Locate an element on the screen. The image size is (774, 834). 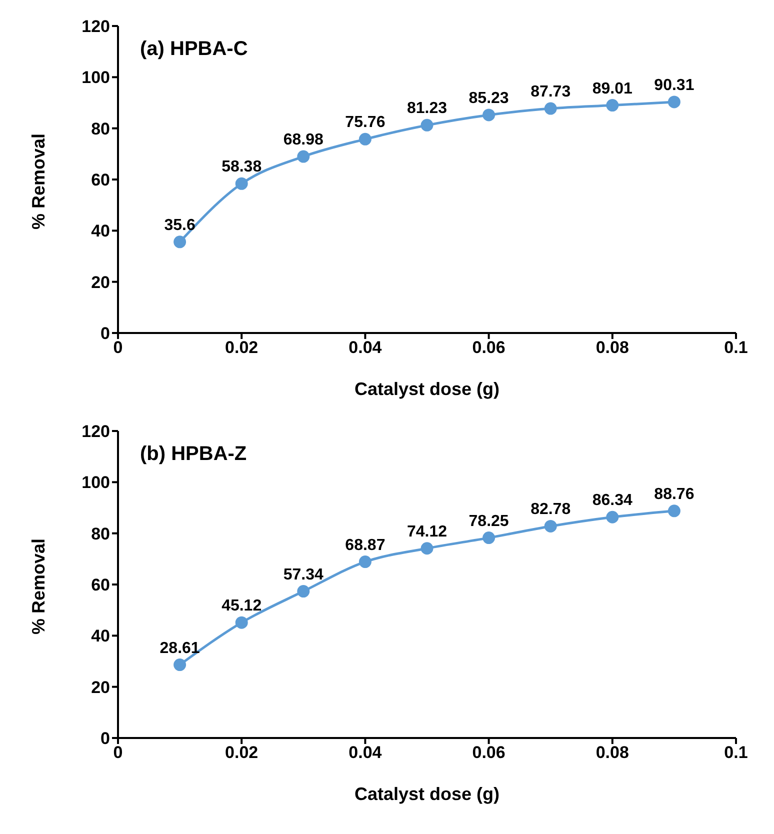
data-label: 85.23 is located at coordinates (488, 98).